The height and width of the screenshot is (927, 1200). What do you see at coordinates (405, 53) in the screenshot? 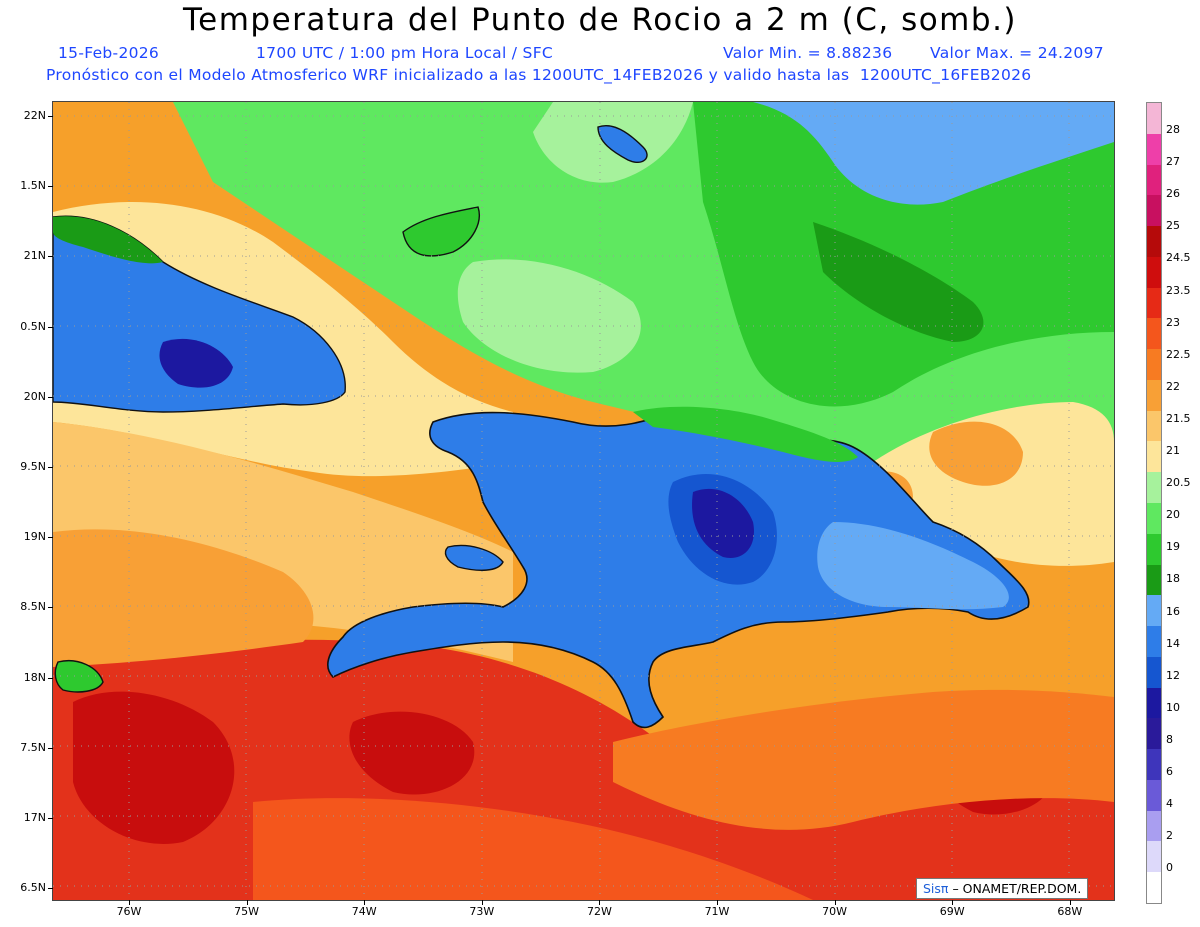
I see `forecast-time: 1700 UTC / 1:00 pm Hora Local / SFC` at bounding box center [405, 53].